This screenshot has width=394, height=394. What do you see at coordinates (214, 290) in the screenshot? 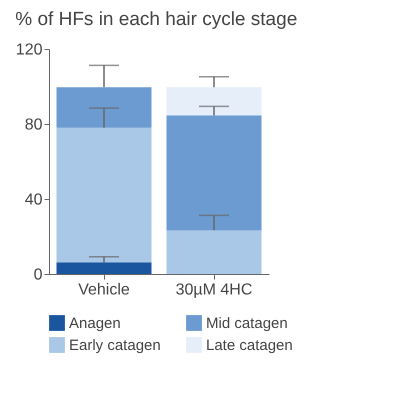
I see `x-tick-label: 30µM 4HC` at bounding box center [214, 290].